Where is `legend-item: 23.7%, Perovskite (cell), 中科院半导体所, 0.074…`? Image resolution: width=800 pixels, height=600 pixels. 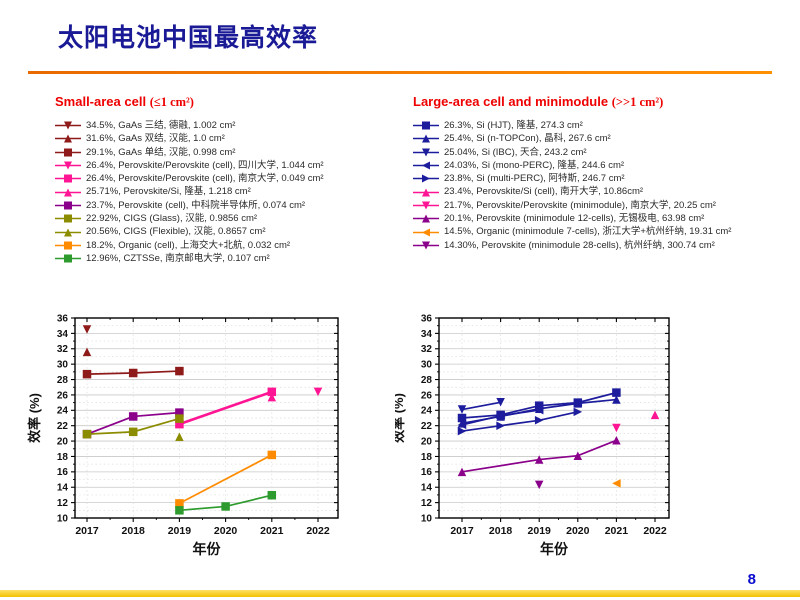 legend-item: 23.7%, Perovskite (cell), 中科院半导体所, 0.074… is located at coordinates (227, 205).